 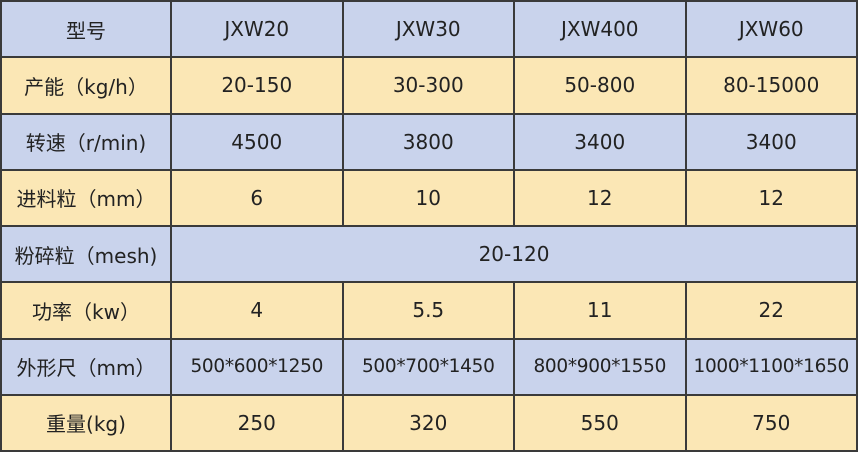 I want to click on table-cell: 5.5, so click(x=428, y=310).